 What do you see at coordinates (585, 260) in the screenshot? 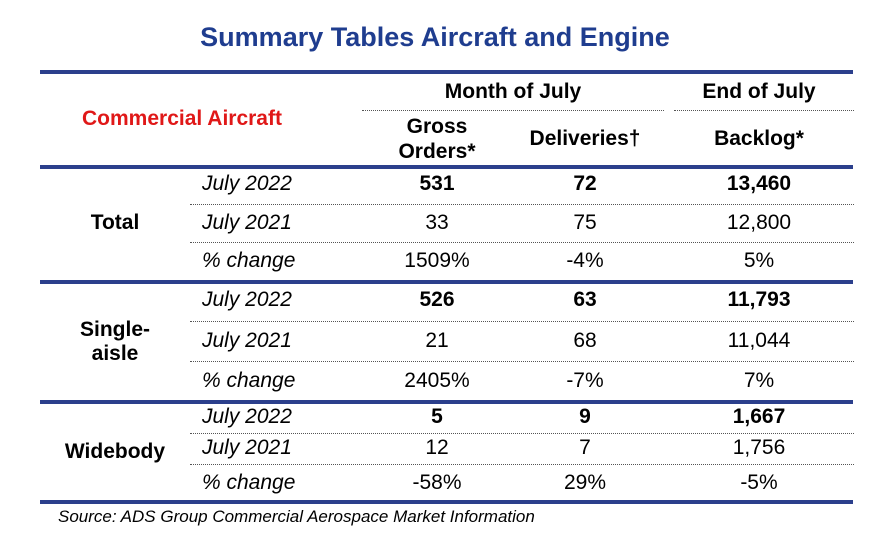
I see `cell-deliveries: -4%` at bounding box center [585, 260].